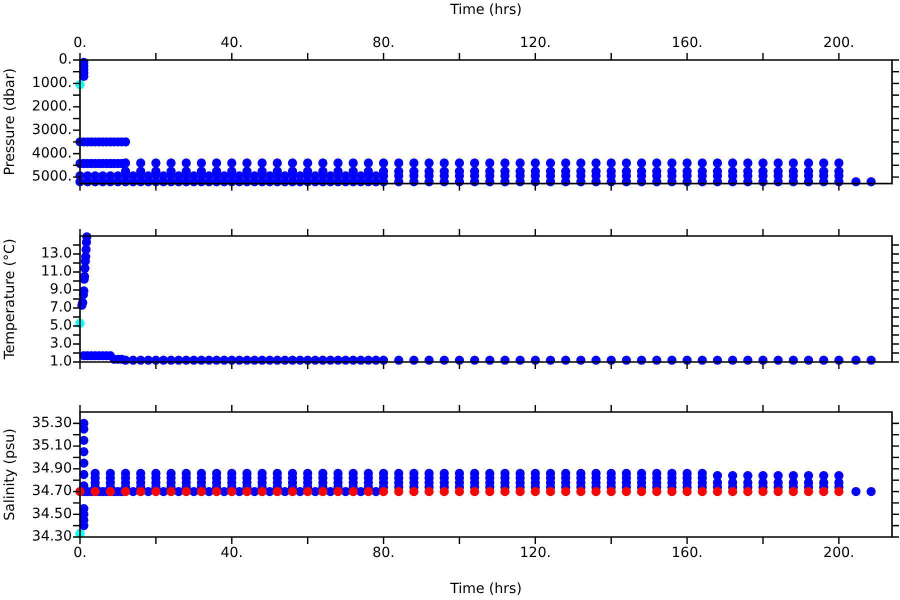 This screenshot has height=600, width=900. What do you see at coordinates (52, 514) in the screenshot?
I see `y-tick-label: 34.50` at bounding box center [52, 514].